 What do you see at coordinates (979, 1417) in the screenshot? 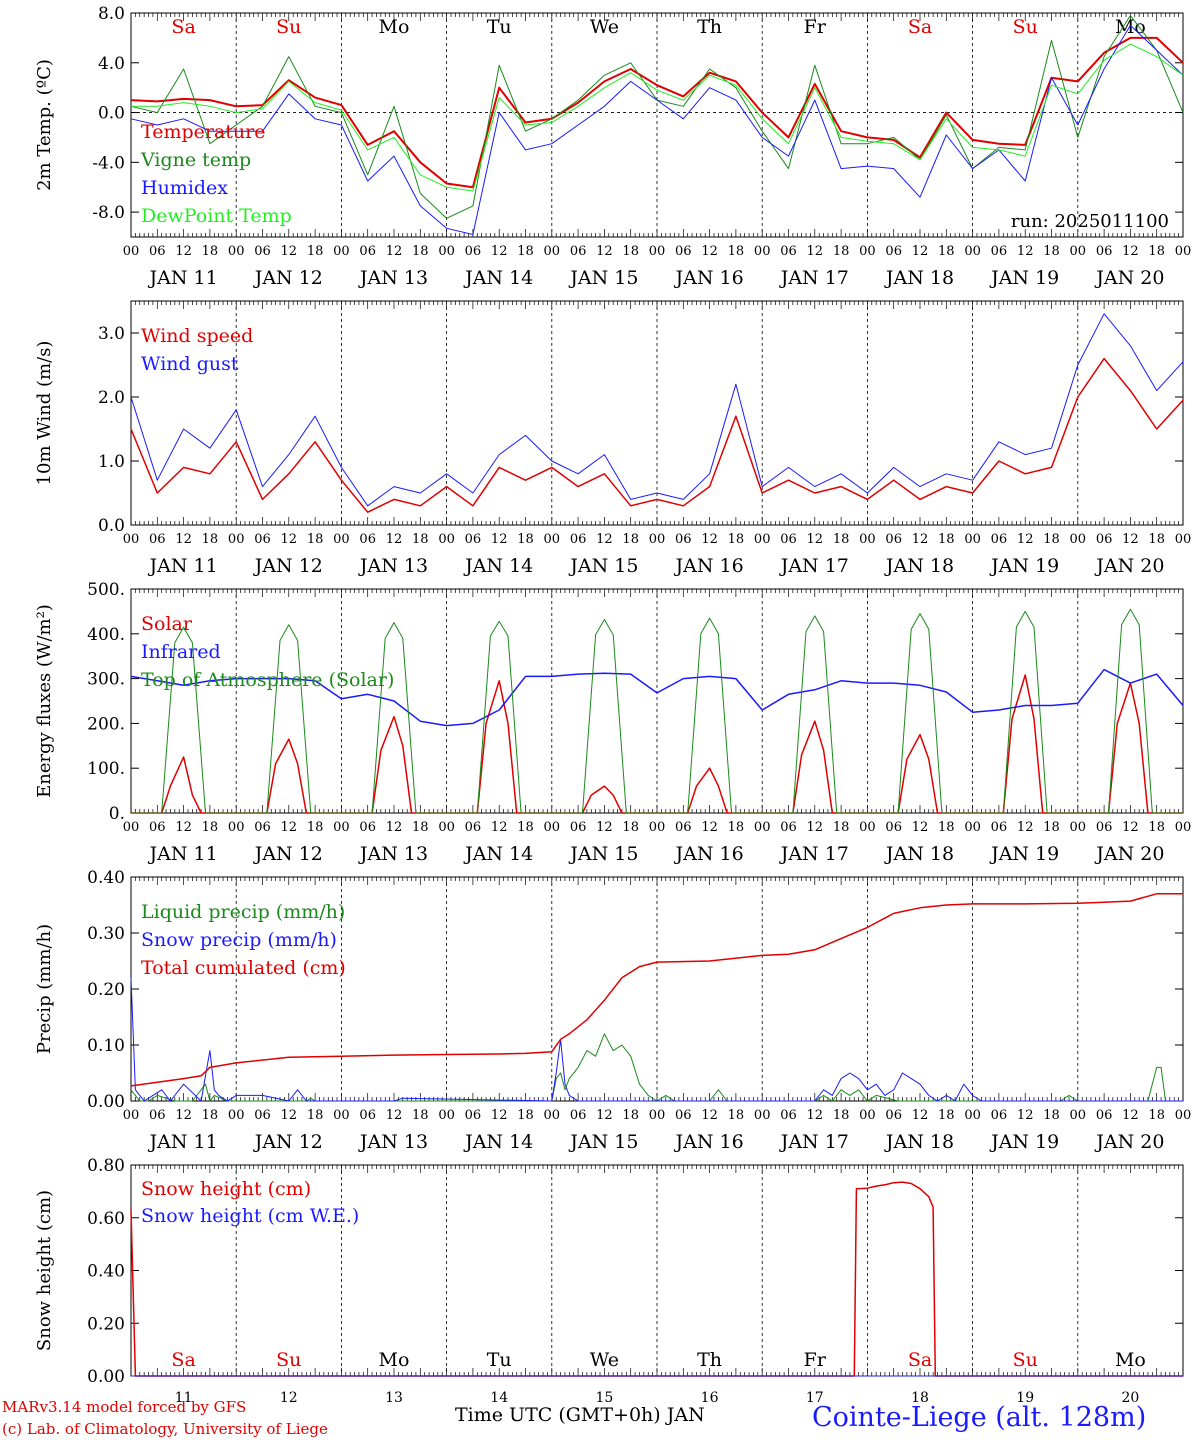
I see `station-label: Cointe-Liege (alt. 128m)` at bounding box center [979, 1417].